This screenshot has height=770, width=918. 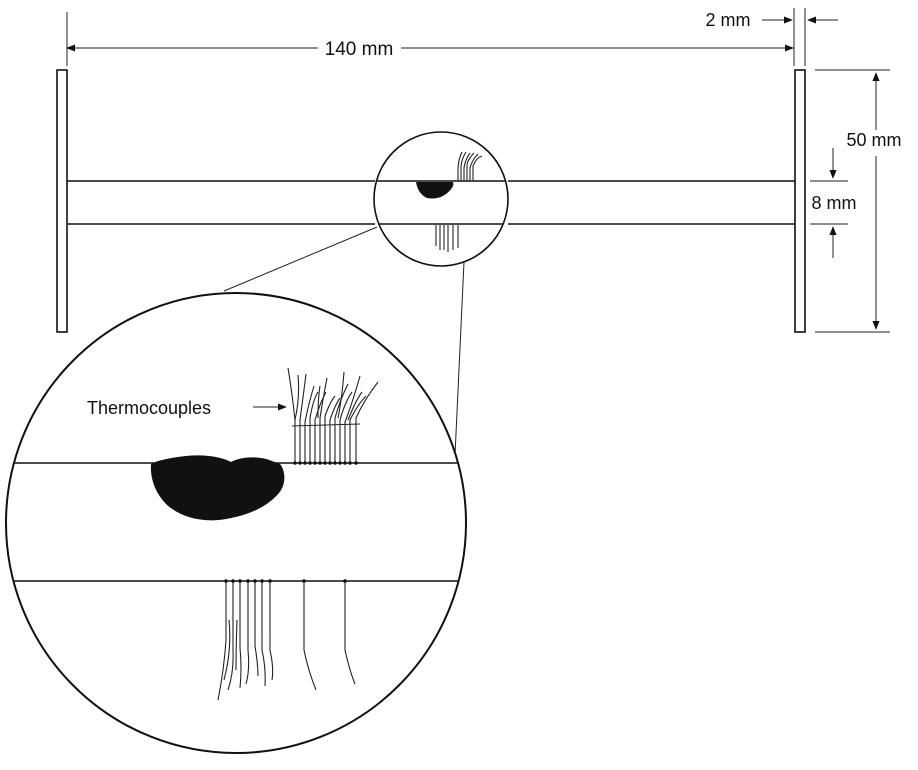 I want to click on weld-fusion-zone, so click(x=217, y=488).